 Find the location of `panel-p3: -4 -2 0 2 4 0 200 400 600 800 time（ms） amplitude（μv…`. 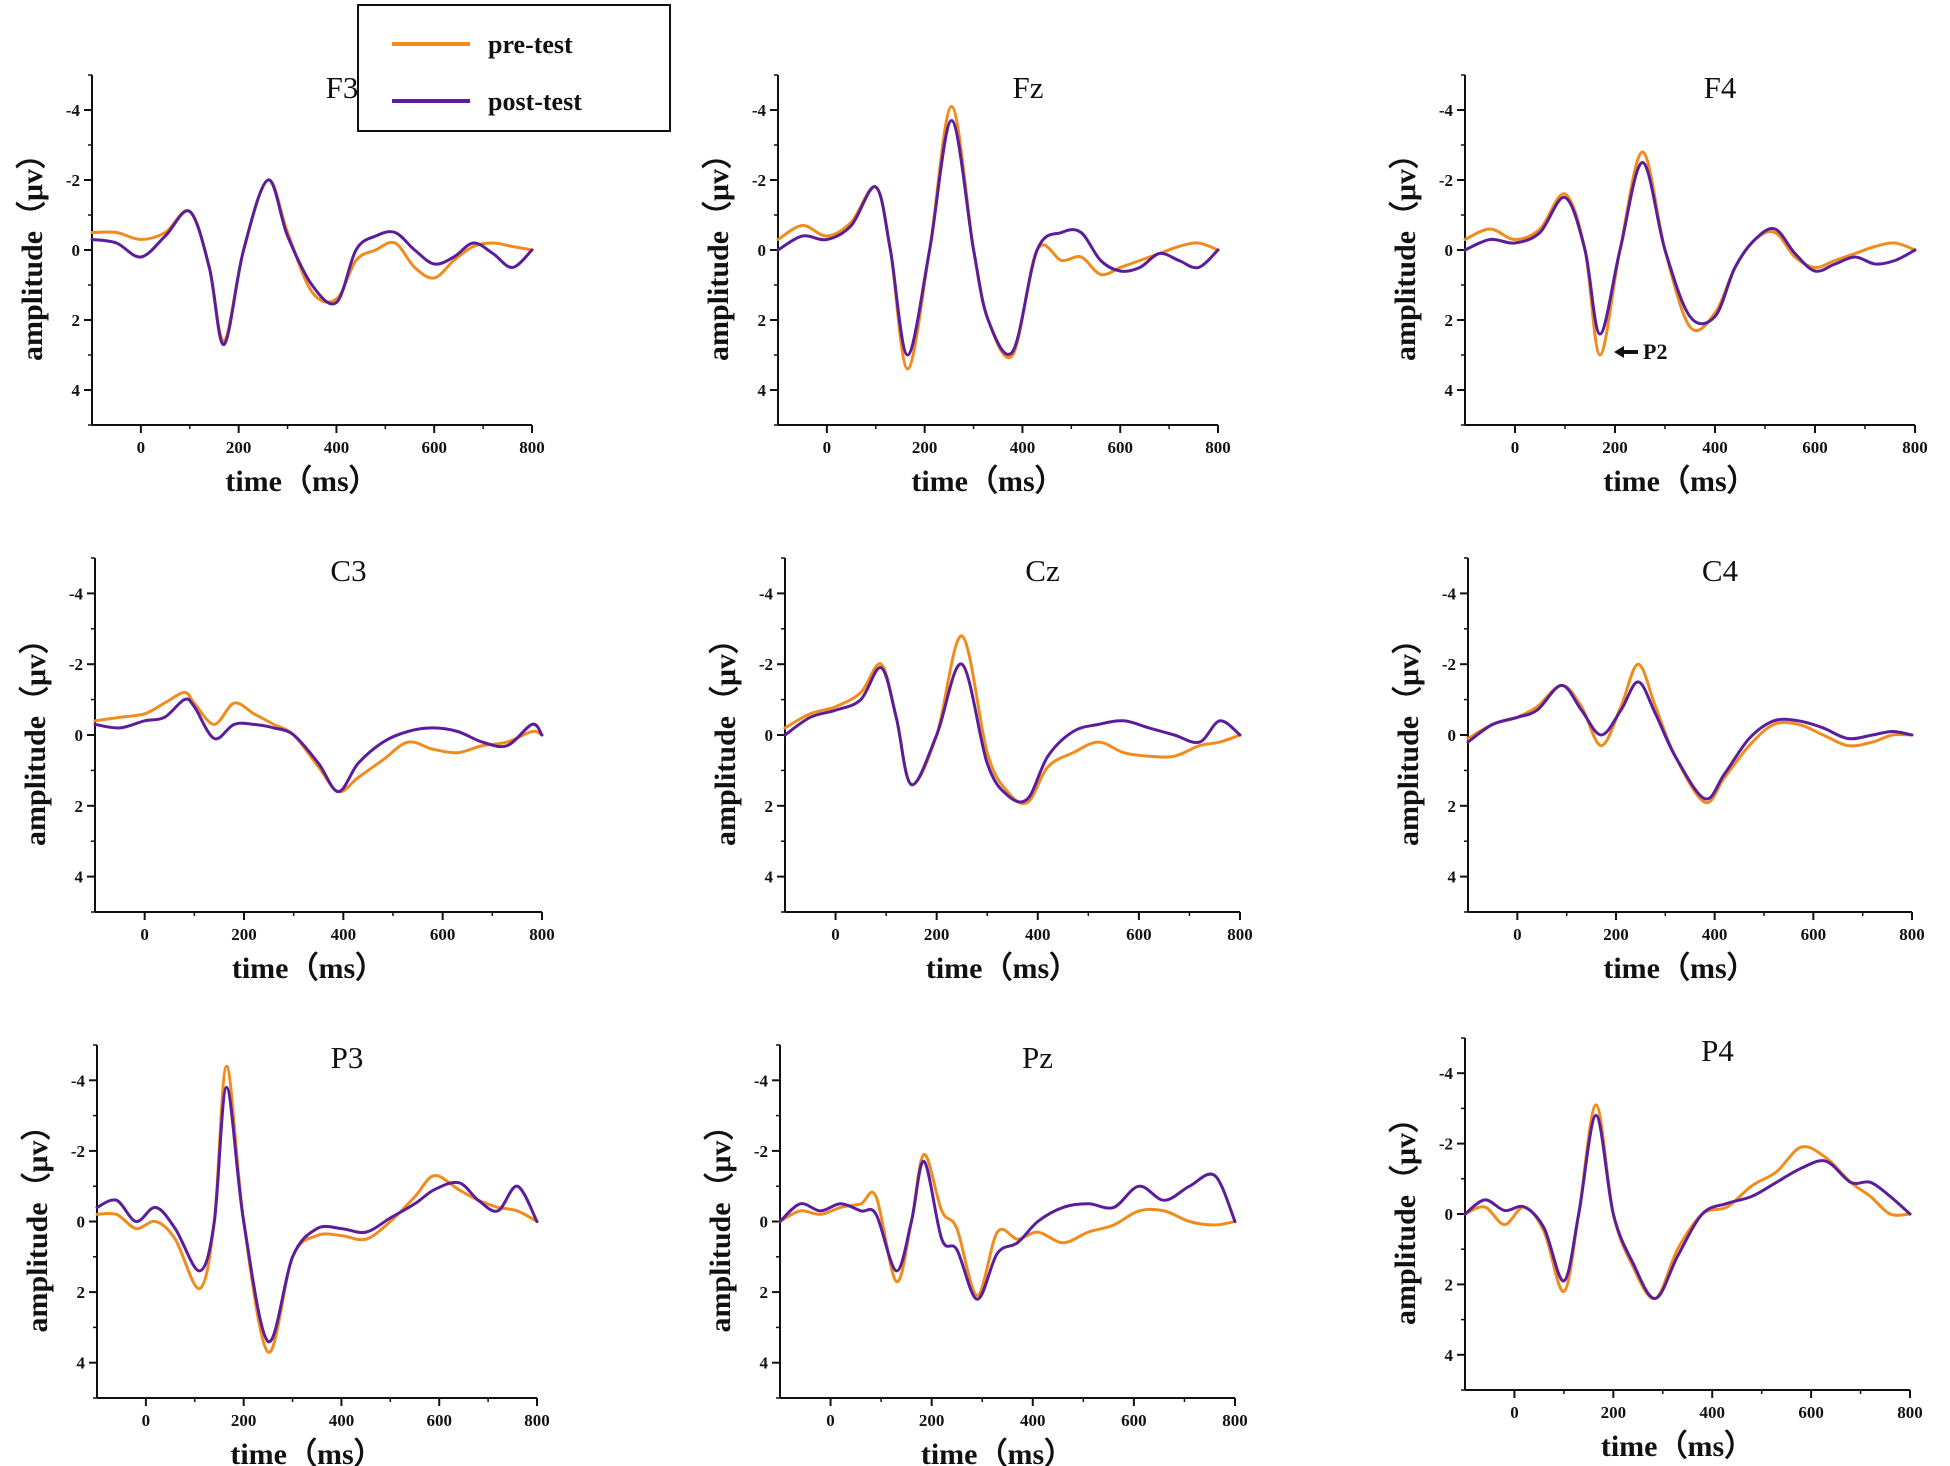

panel-p3: -4 -2 0 2 4 0 200 400 600 800 time（ms） amplitude（μv… is located at coordinates (285, 1253).